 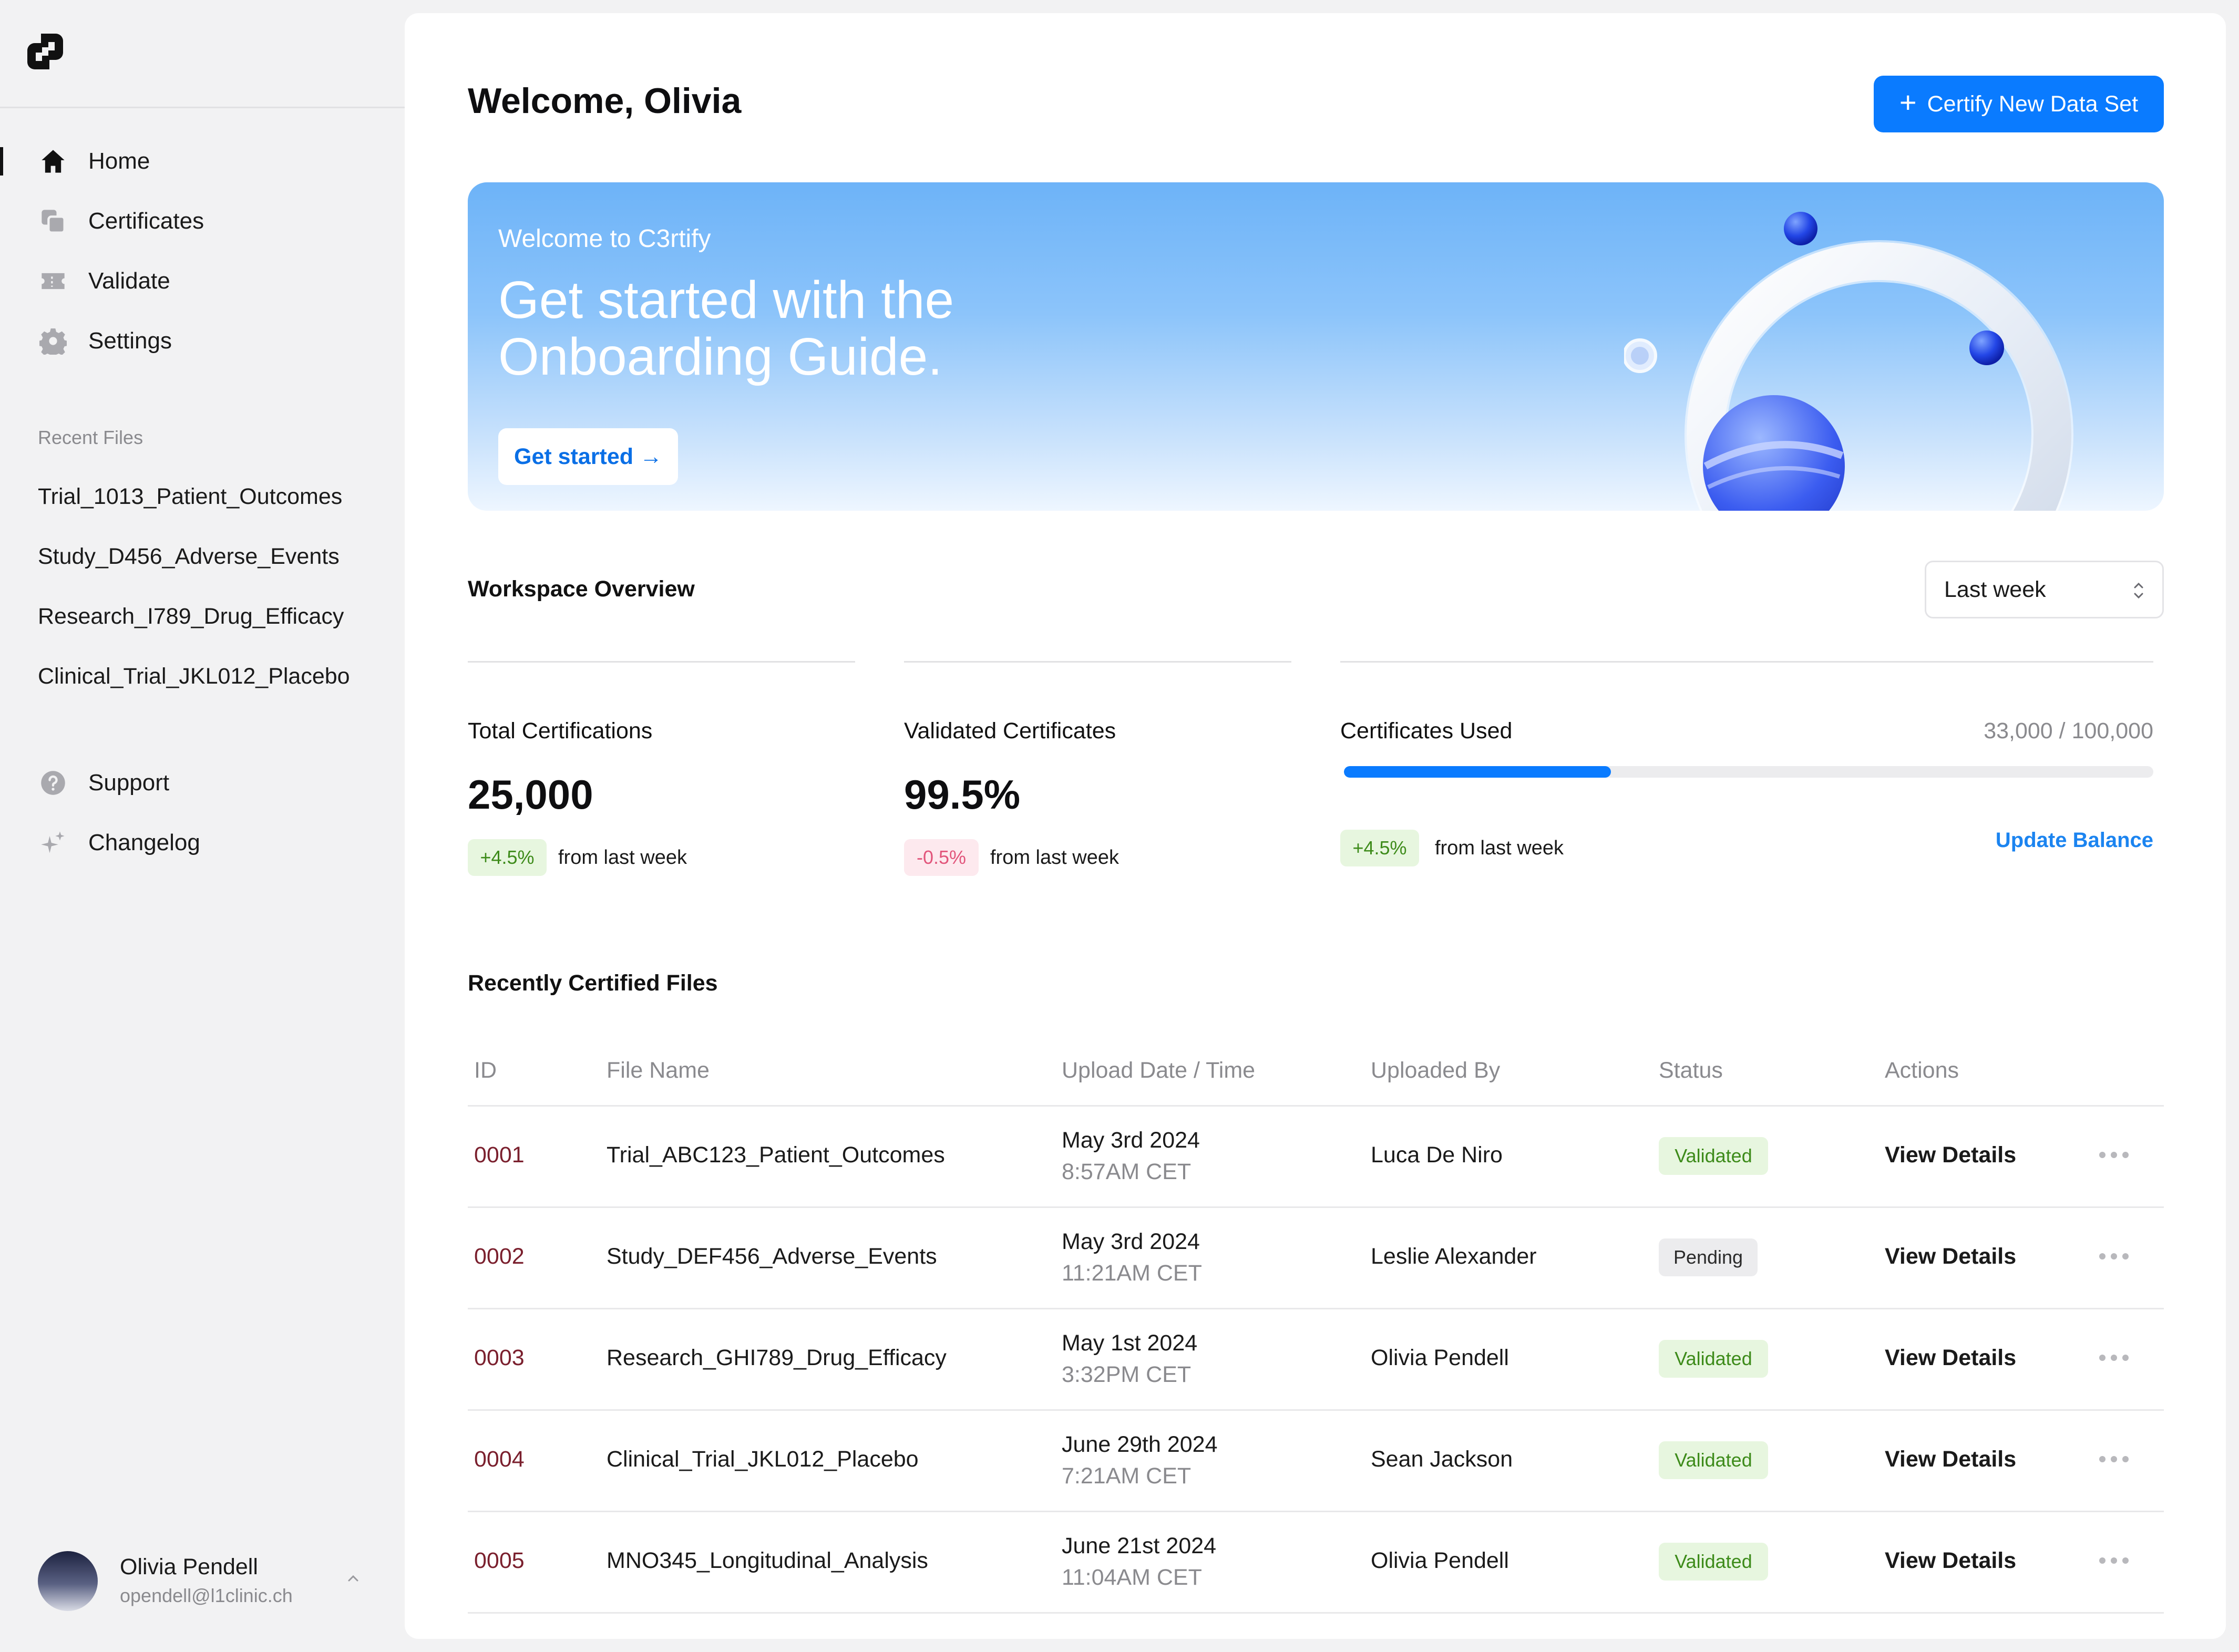 What do you see at coordinates (1908, 102) in the screenshot?
I see `plus-icon: +` at bounding box center [1908, 102].